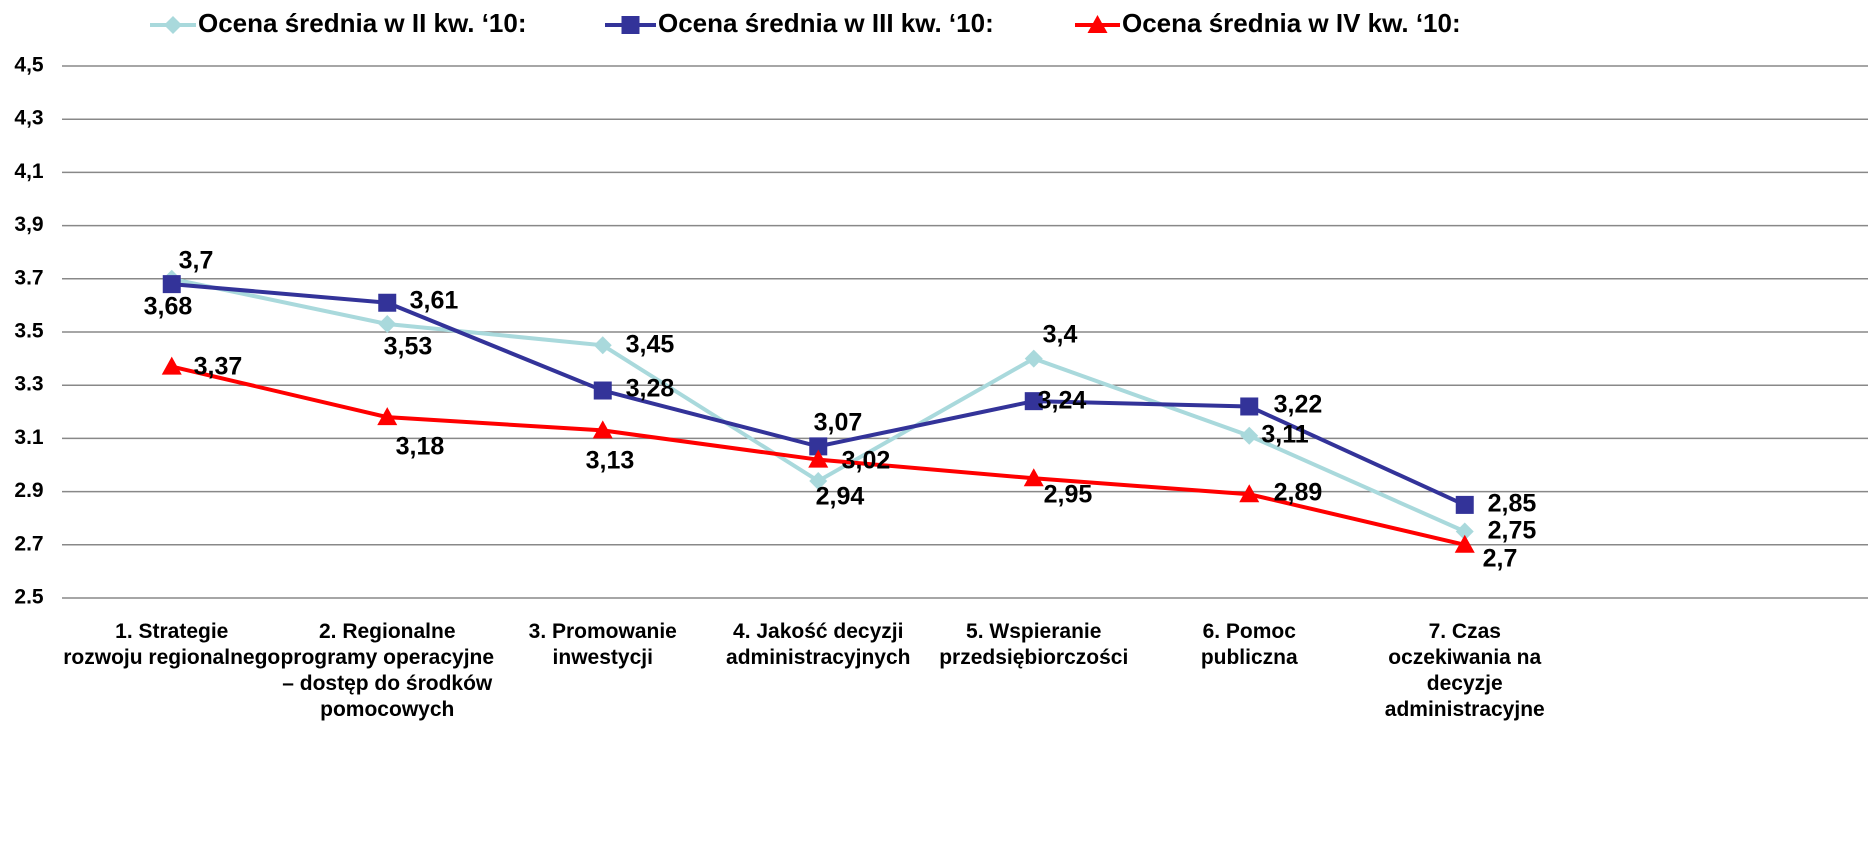  Describe the element at coordinates (28, 384) in the screenshot. I see `y-tick-label: 3.3` at that location.